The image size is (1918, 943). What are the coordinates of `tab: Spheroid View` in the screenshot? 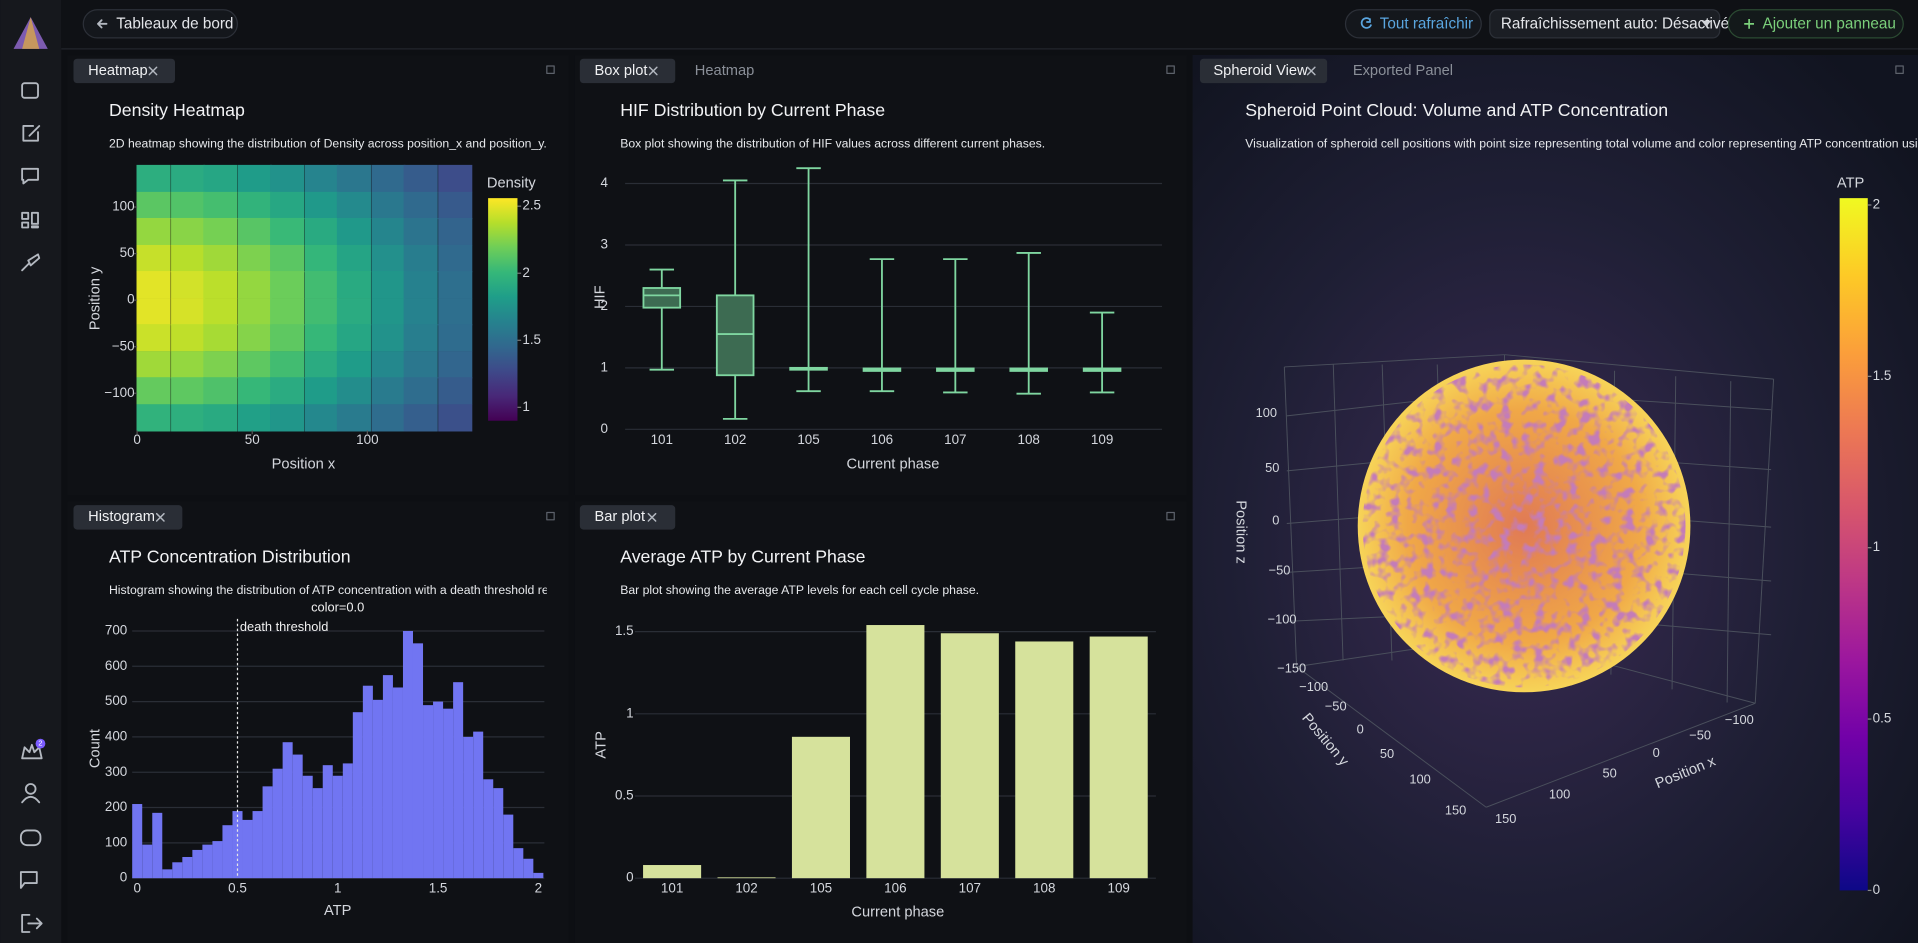 It's located at (1263, 71).